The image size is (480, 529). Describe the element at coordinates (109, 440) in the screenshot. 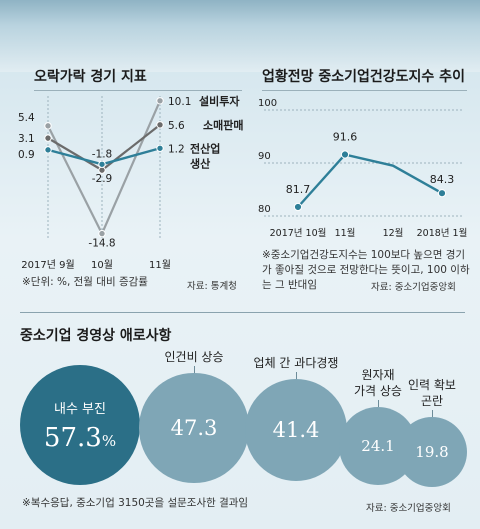

I see `bubble-unit-label: %` at that location.